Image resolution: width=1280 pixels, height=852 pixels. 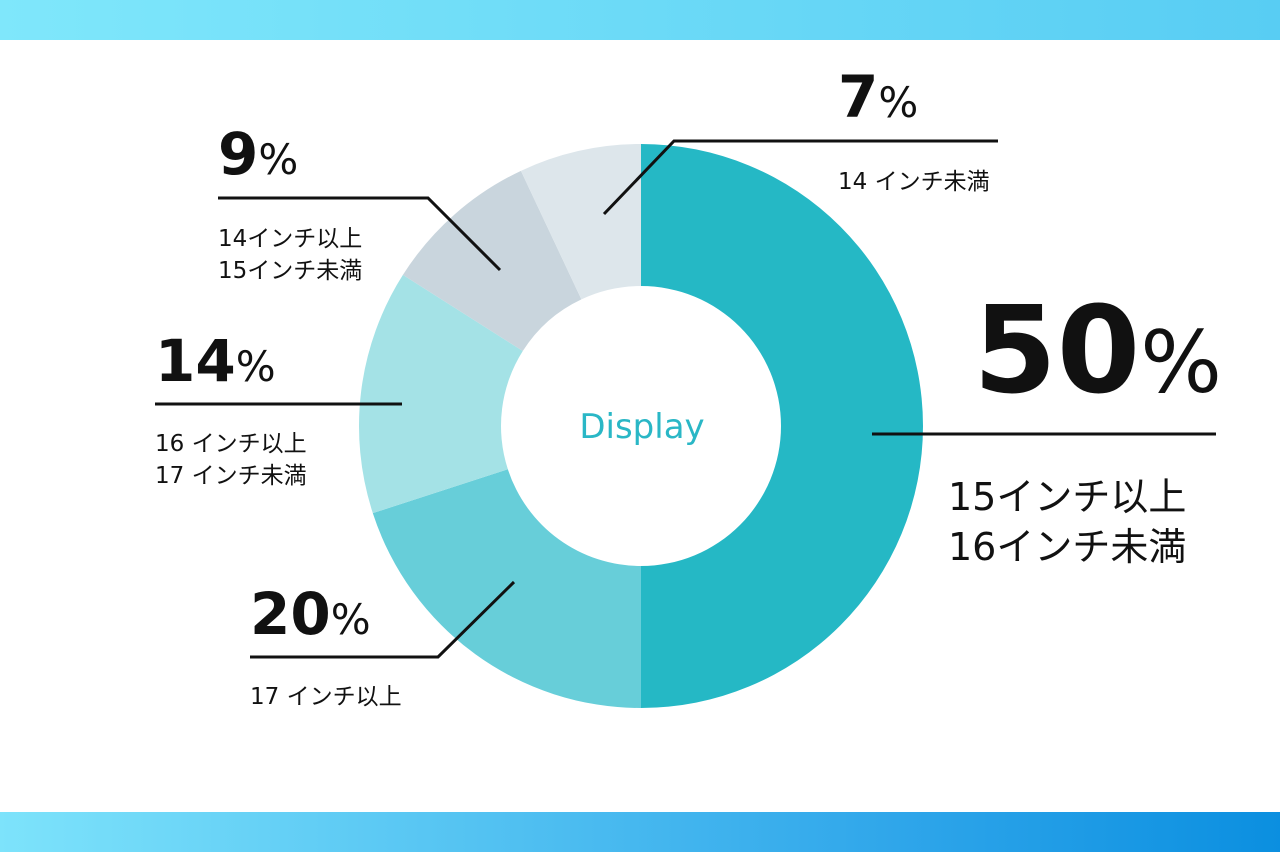 What do you see at coordinates (231, 444) in the screenshot?
I see `slice-label-2-line-0: 16 インチ以上` at bounding box center [231, 444].